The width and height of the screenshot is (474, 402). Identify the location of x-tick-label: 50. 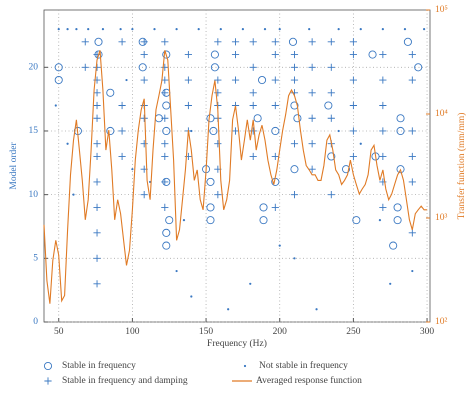
(59, 332).